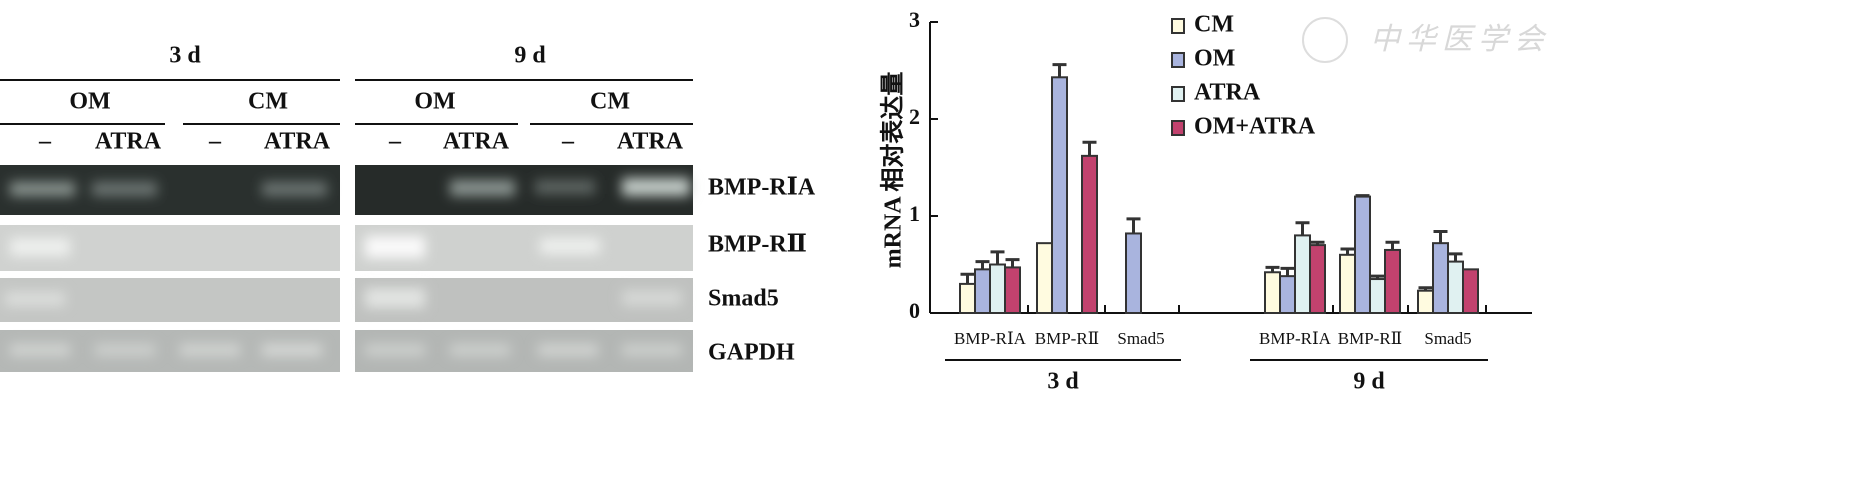 This screenshot has width=1855, height=478. I want to click on timepoint: 3 d, so click(185, 56).